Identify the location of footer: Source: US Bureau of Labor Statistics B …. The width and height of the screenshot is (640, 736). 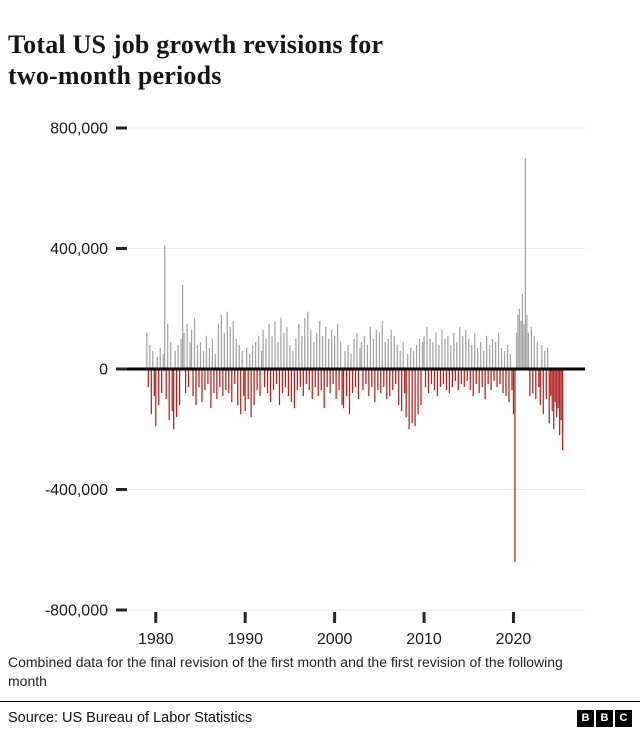
(320, 718).